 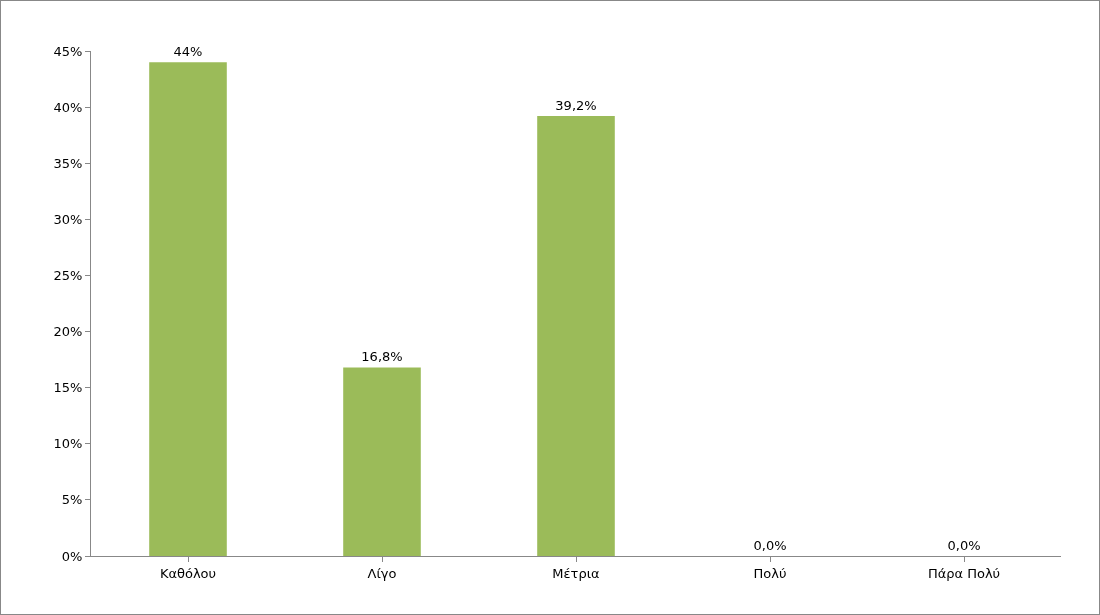 I want to click on y-tick-label: 40%, so click(x=68, y=107).